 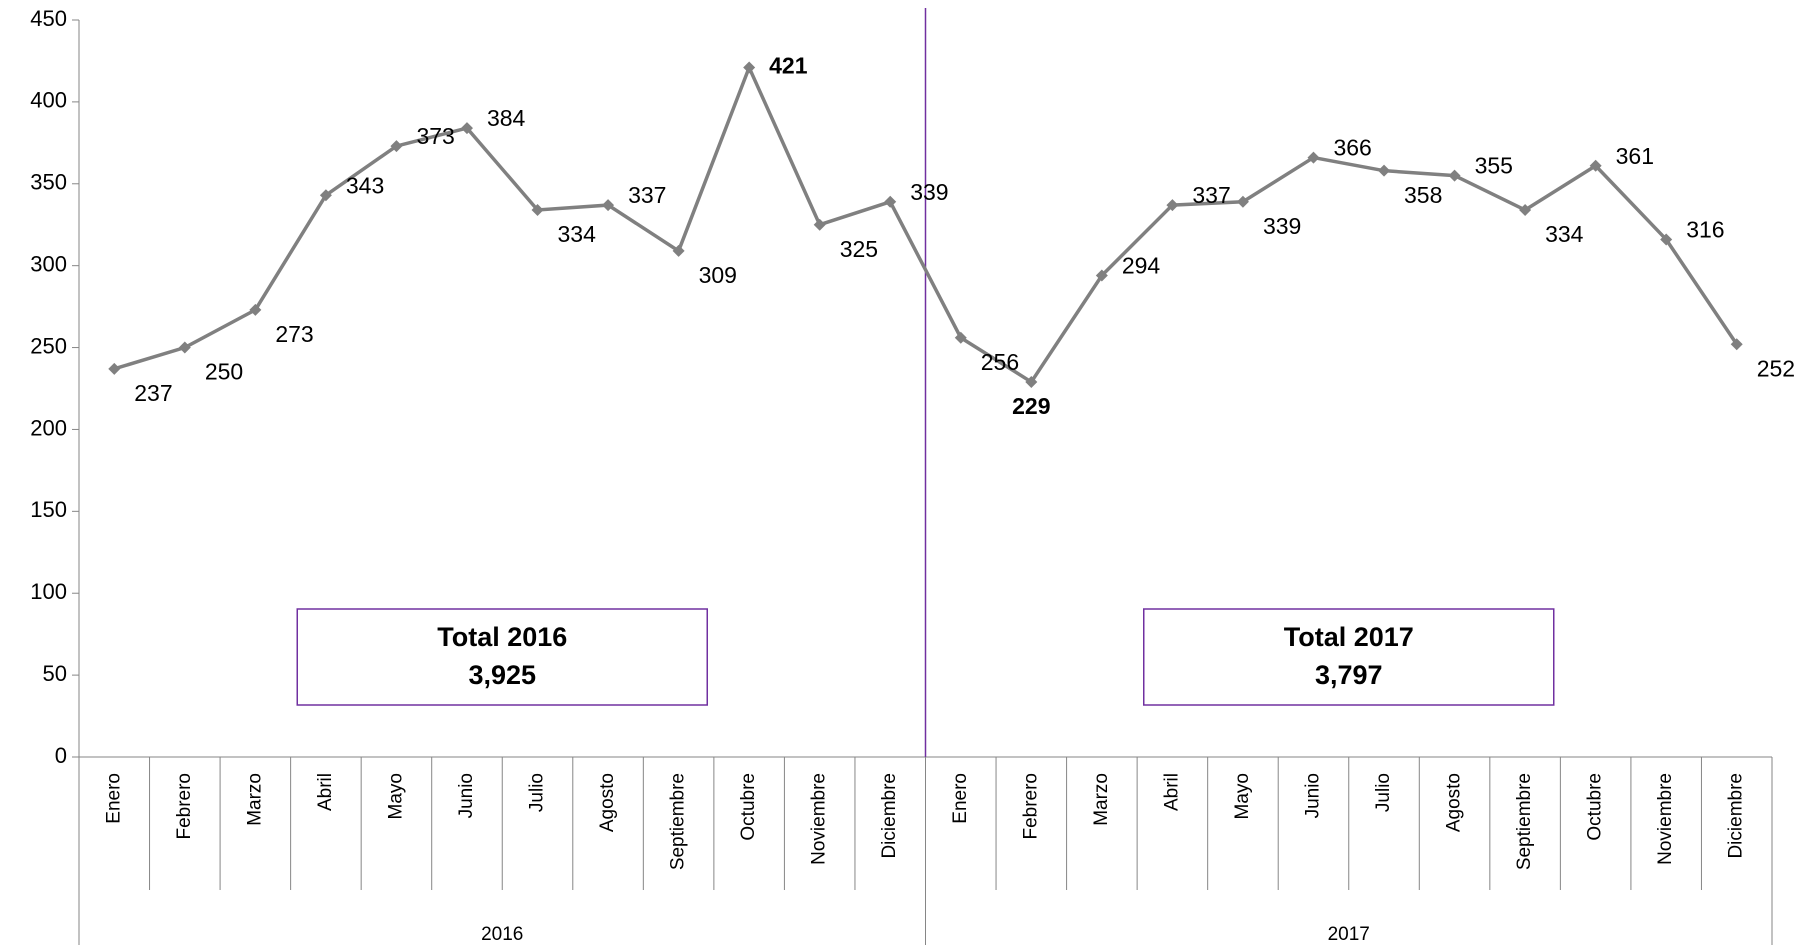 What do you see at coordinates (718, 275) in the screenshot?
I see `data-label: 309` at bounding box center [718, 275].